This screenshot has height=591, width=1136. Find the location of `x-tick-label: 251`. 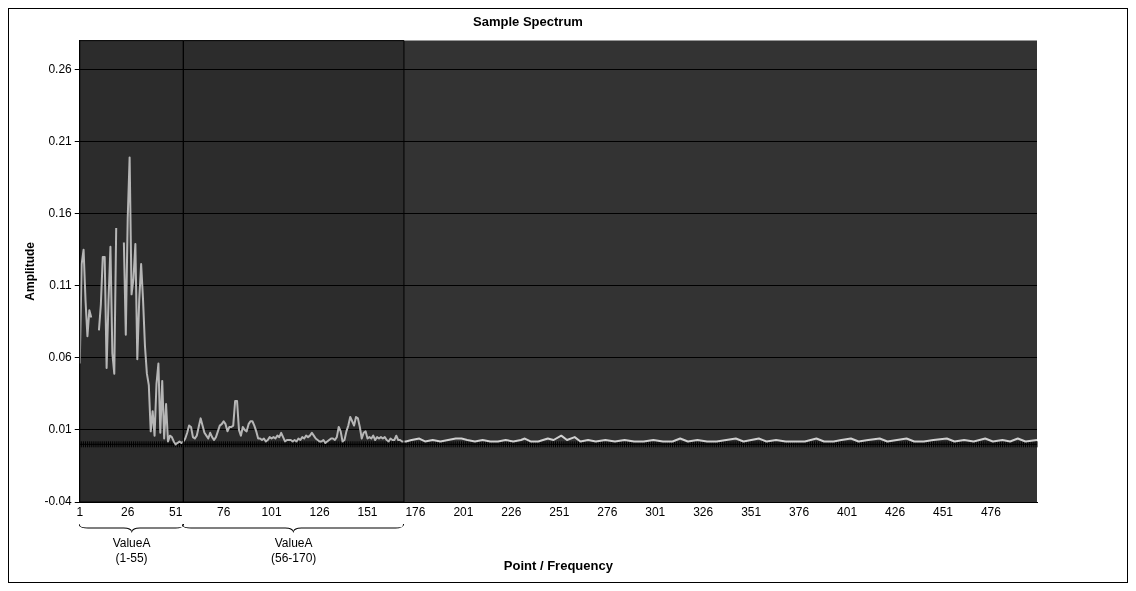

x-tick-label: 251 is located at coordinates (559, 511).